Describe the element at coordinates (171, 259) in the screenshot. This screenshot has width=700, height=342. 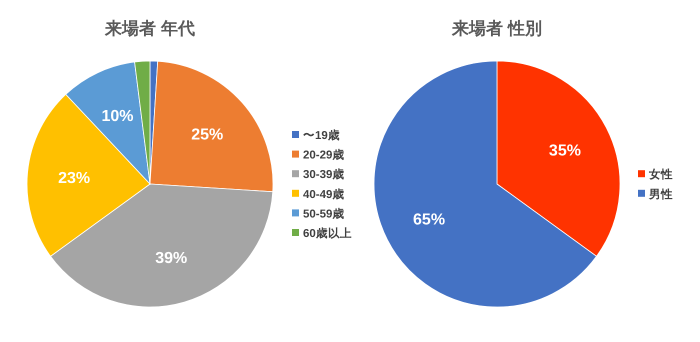
I see `data-label: 39%` at that location.